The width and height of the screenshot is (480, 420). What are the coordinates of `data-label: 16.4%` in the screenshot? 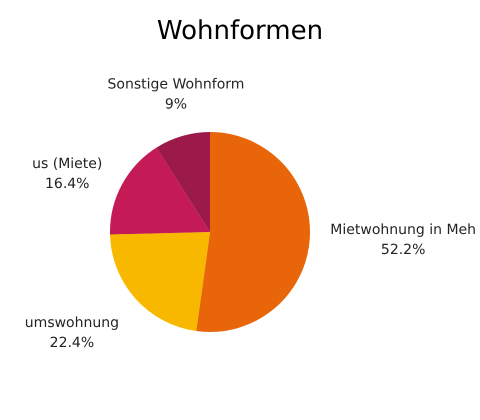 It's located at (67, 184).